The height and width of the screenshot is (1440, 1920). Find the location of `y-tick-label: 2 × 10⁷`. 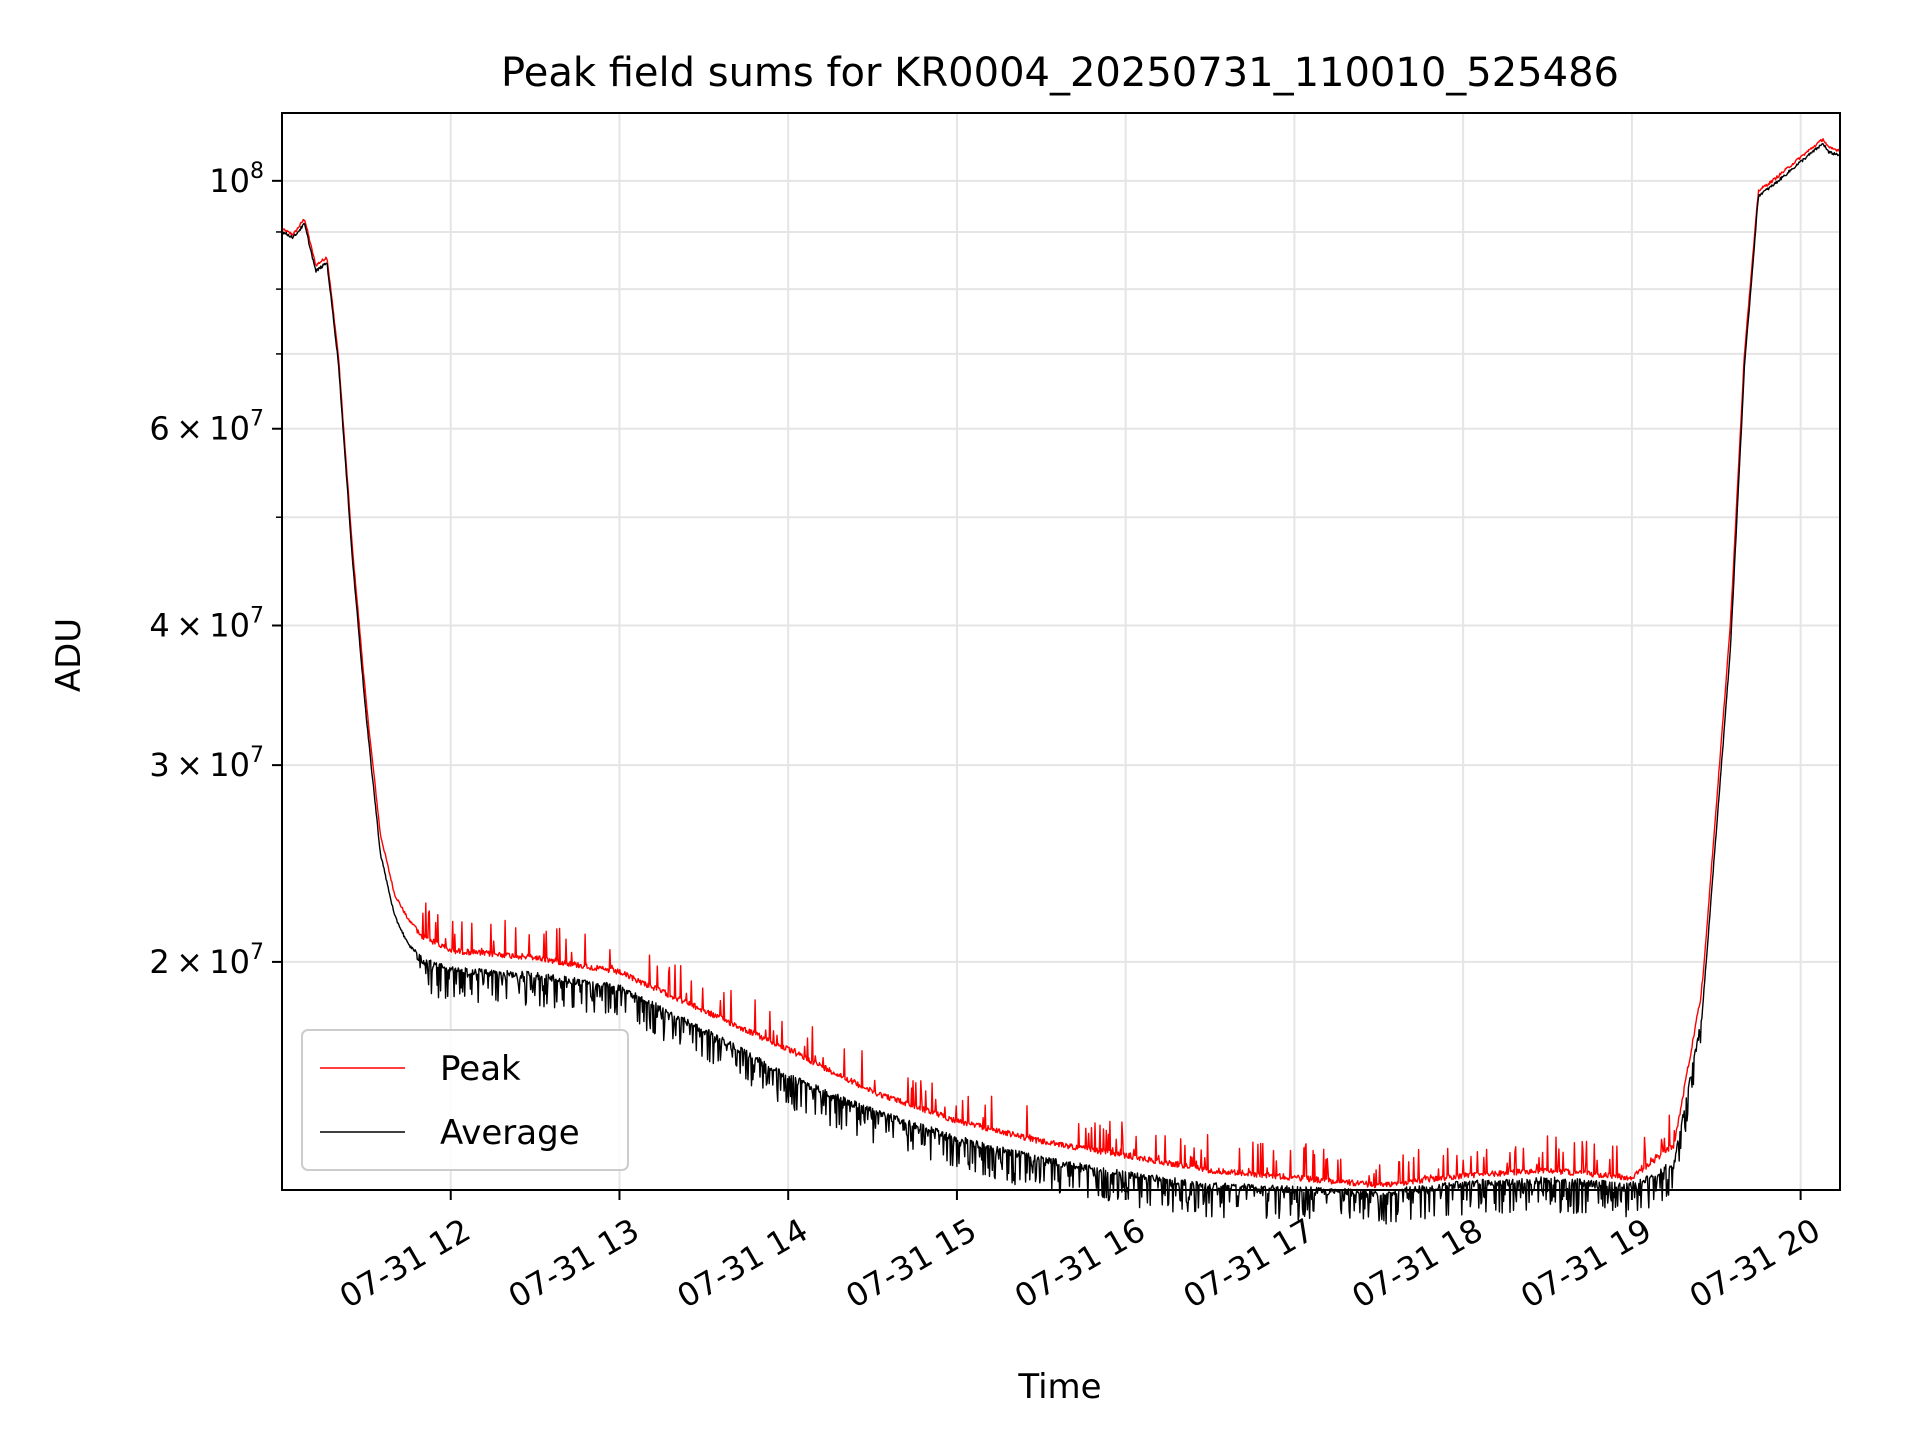

y-tick-label: 2 × 10⁷ is located at coordinates (206, 960).